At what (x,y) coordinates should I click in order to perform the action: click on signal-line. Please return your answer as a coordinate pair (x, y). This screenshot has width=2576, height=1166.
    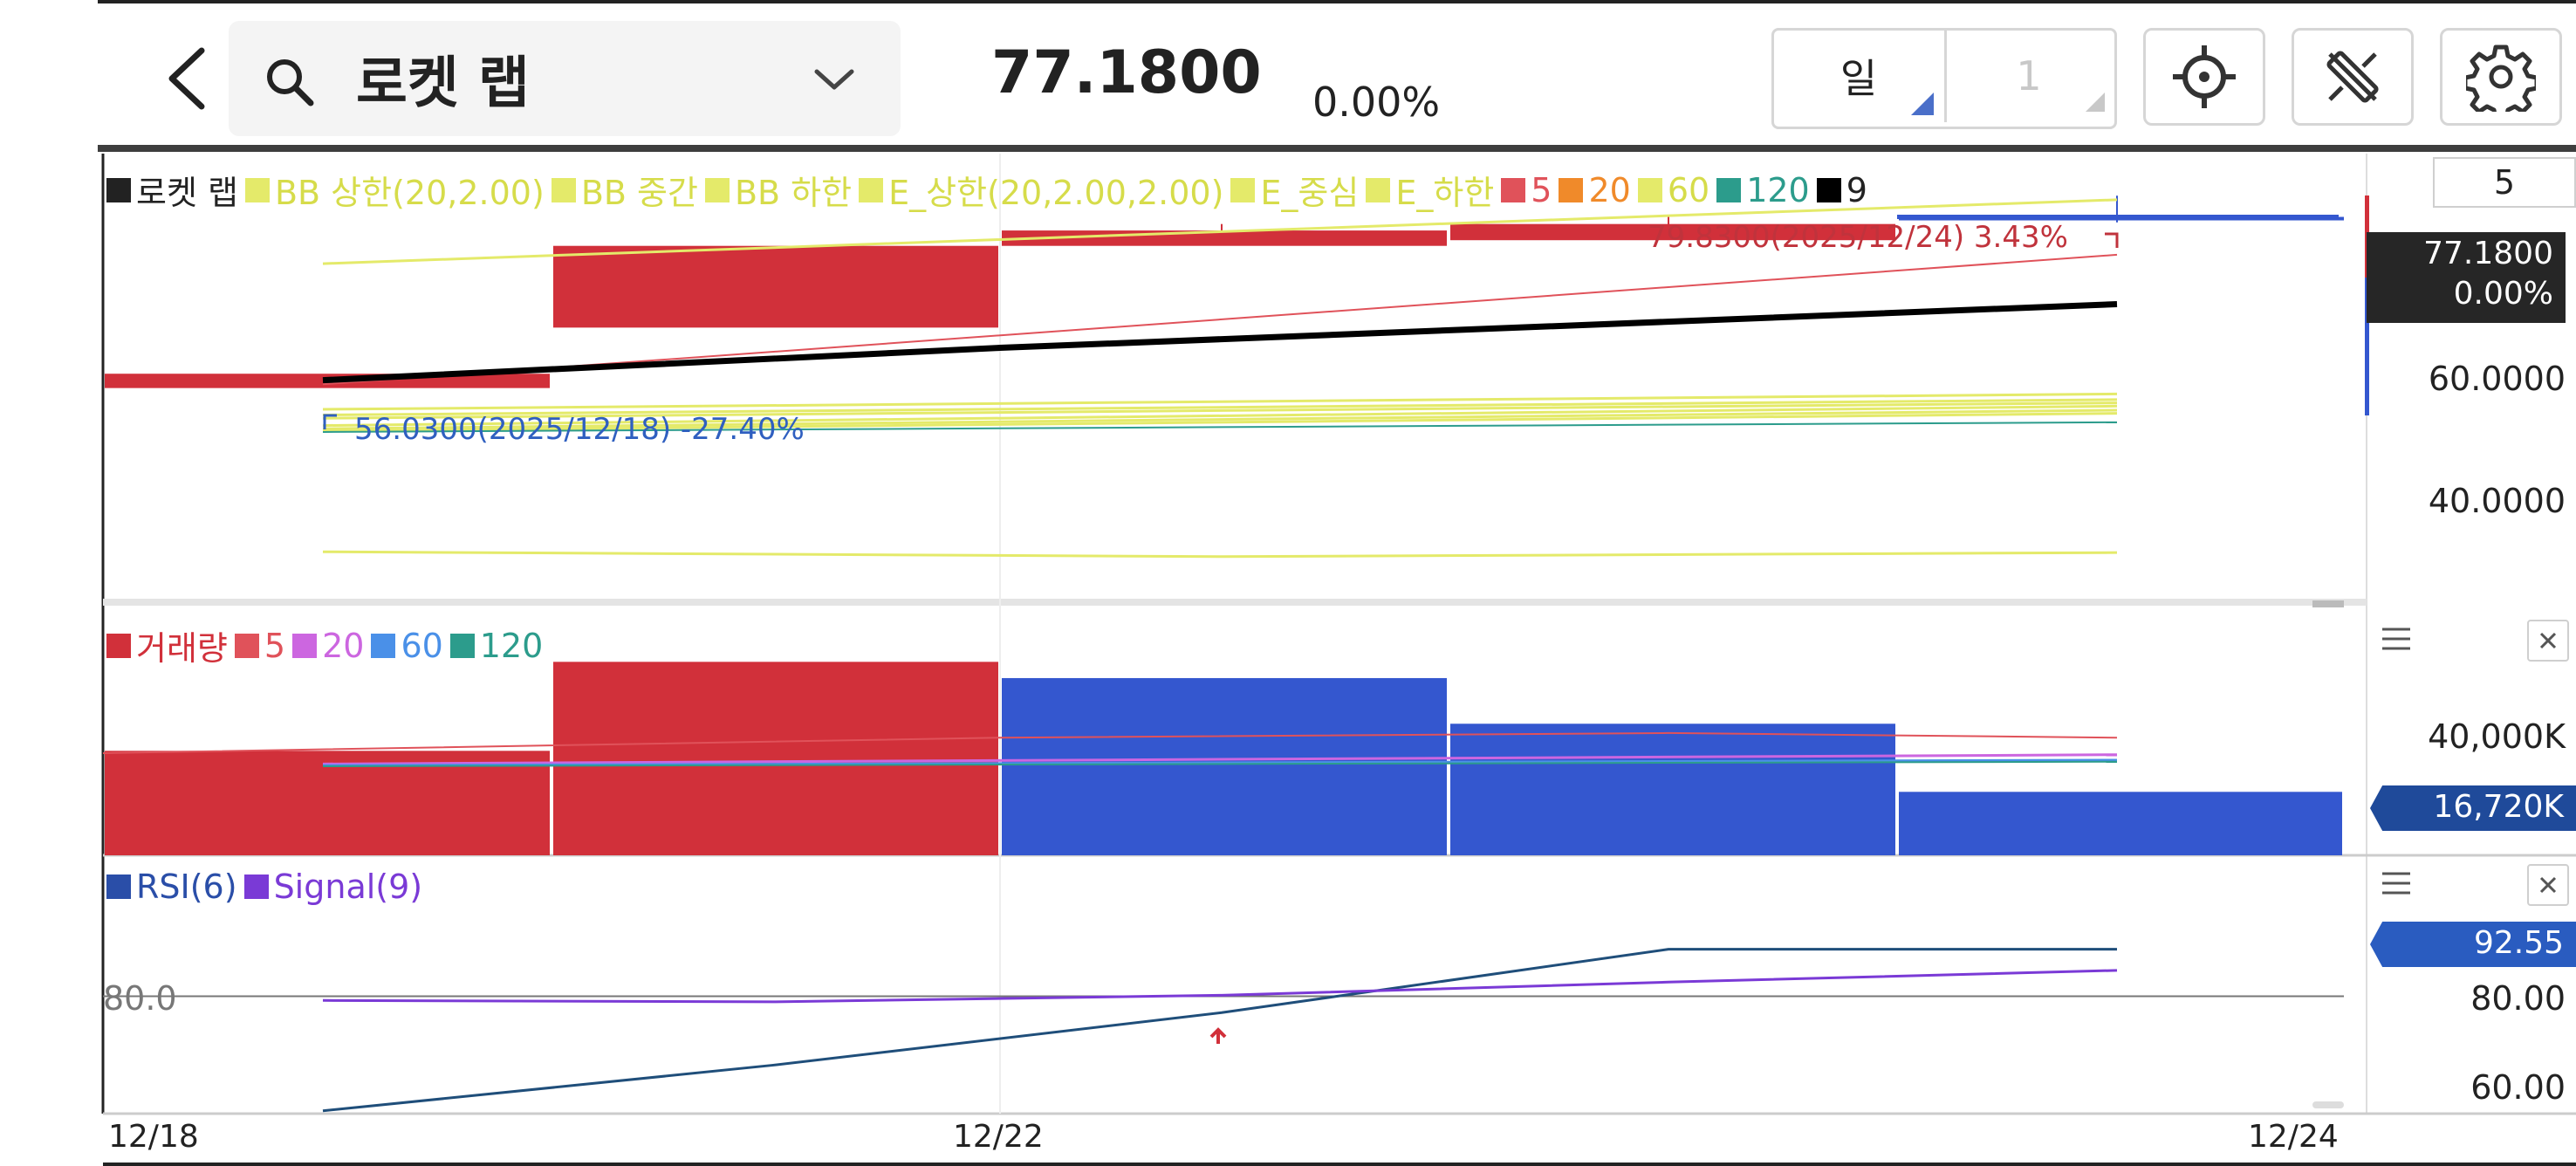
    Looking at the image, I should click on (1220, 986).